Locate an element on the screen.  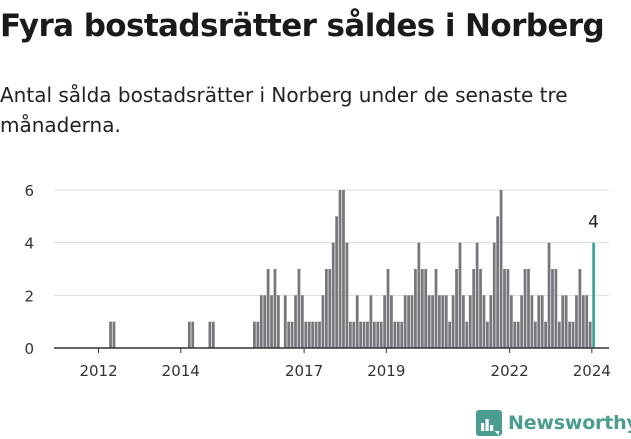
y-tick-label: 2 is located at coordinates (29, 296).